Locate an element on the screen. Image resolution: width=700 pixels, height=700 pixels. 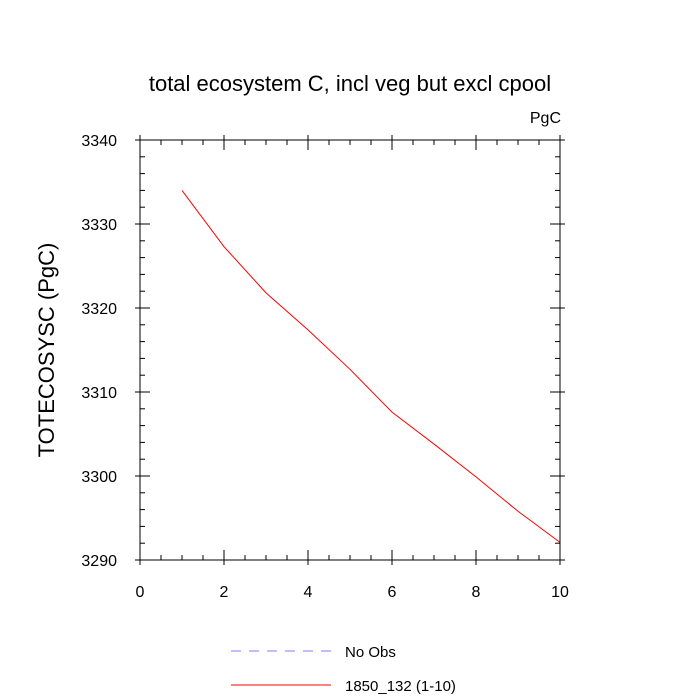
x-tick-label: 0 is located at coordinates (140, 592).